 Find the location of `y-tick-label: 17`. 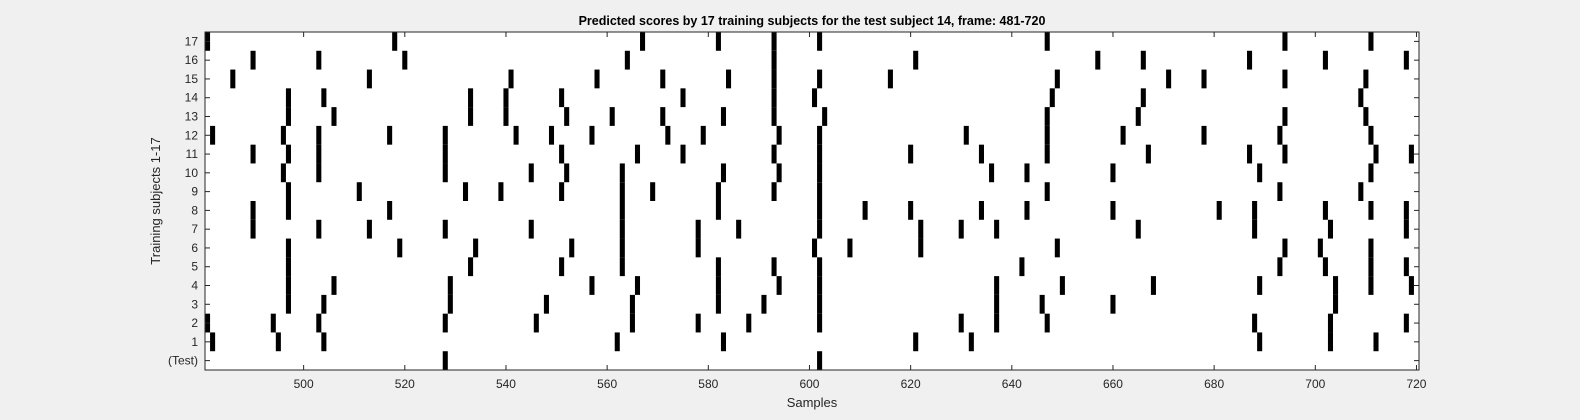

y-tick-label: 17 is located at coordinates (192, 41).